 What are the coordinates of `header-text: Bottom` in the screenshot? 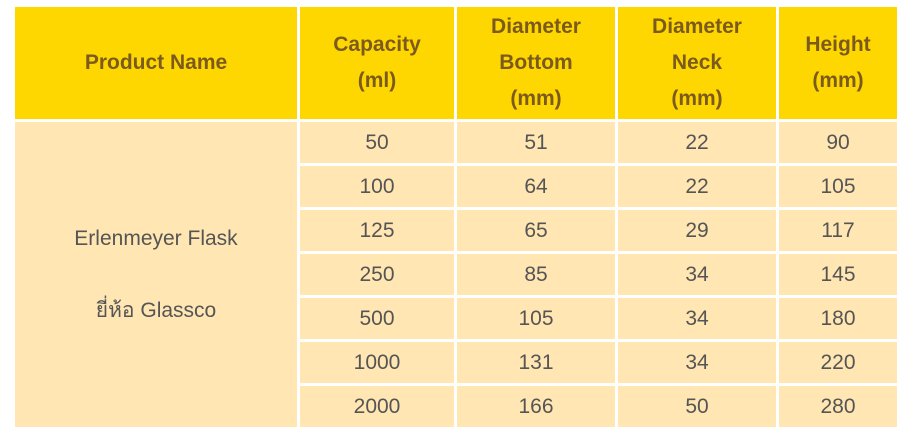 It's located at (536, 62).